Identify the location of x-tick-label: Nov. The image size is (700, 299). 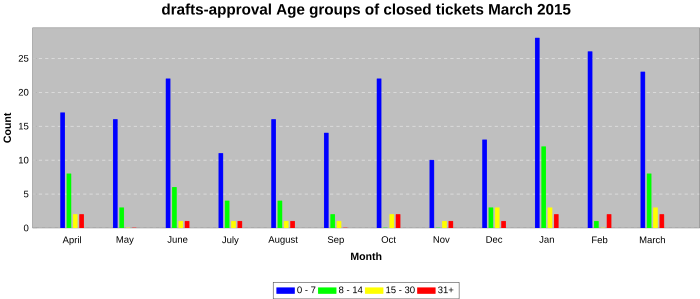
(442, 239).